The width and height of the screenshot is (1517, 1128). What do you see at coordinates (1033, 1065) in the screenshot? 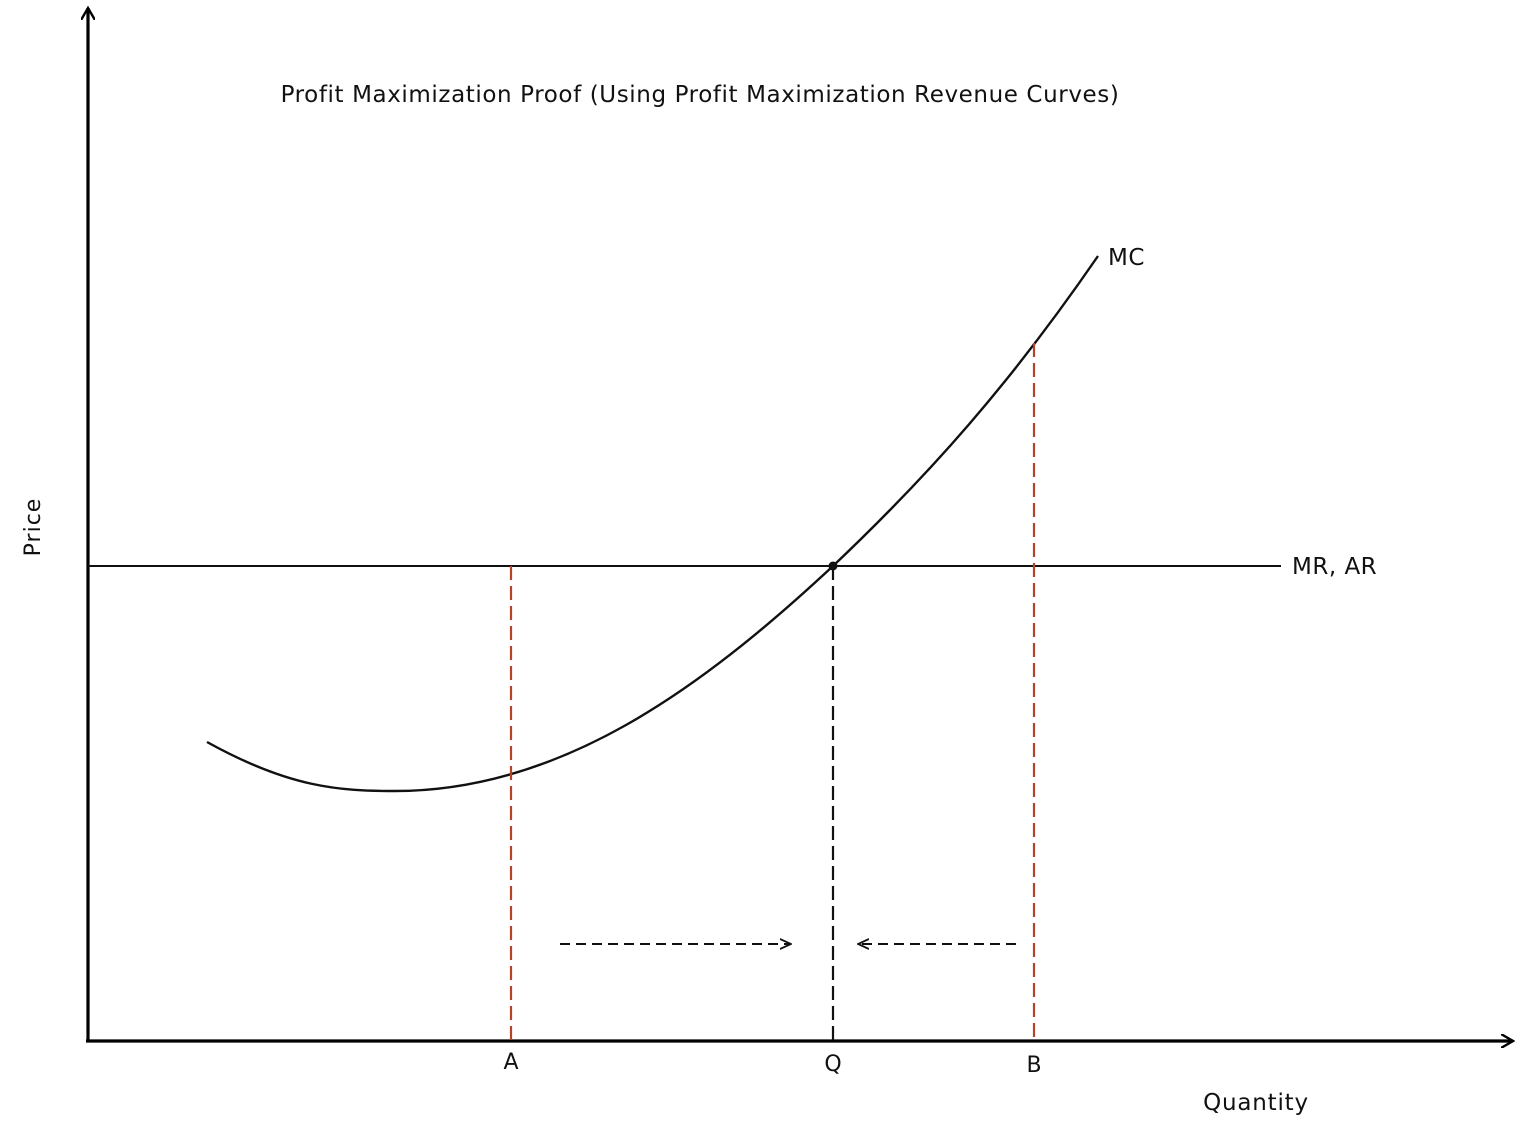
I see `quantity-b-label: B` at bounding box center [1033, 1065].